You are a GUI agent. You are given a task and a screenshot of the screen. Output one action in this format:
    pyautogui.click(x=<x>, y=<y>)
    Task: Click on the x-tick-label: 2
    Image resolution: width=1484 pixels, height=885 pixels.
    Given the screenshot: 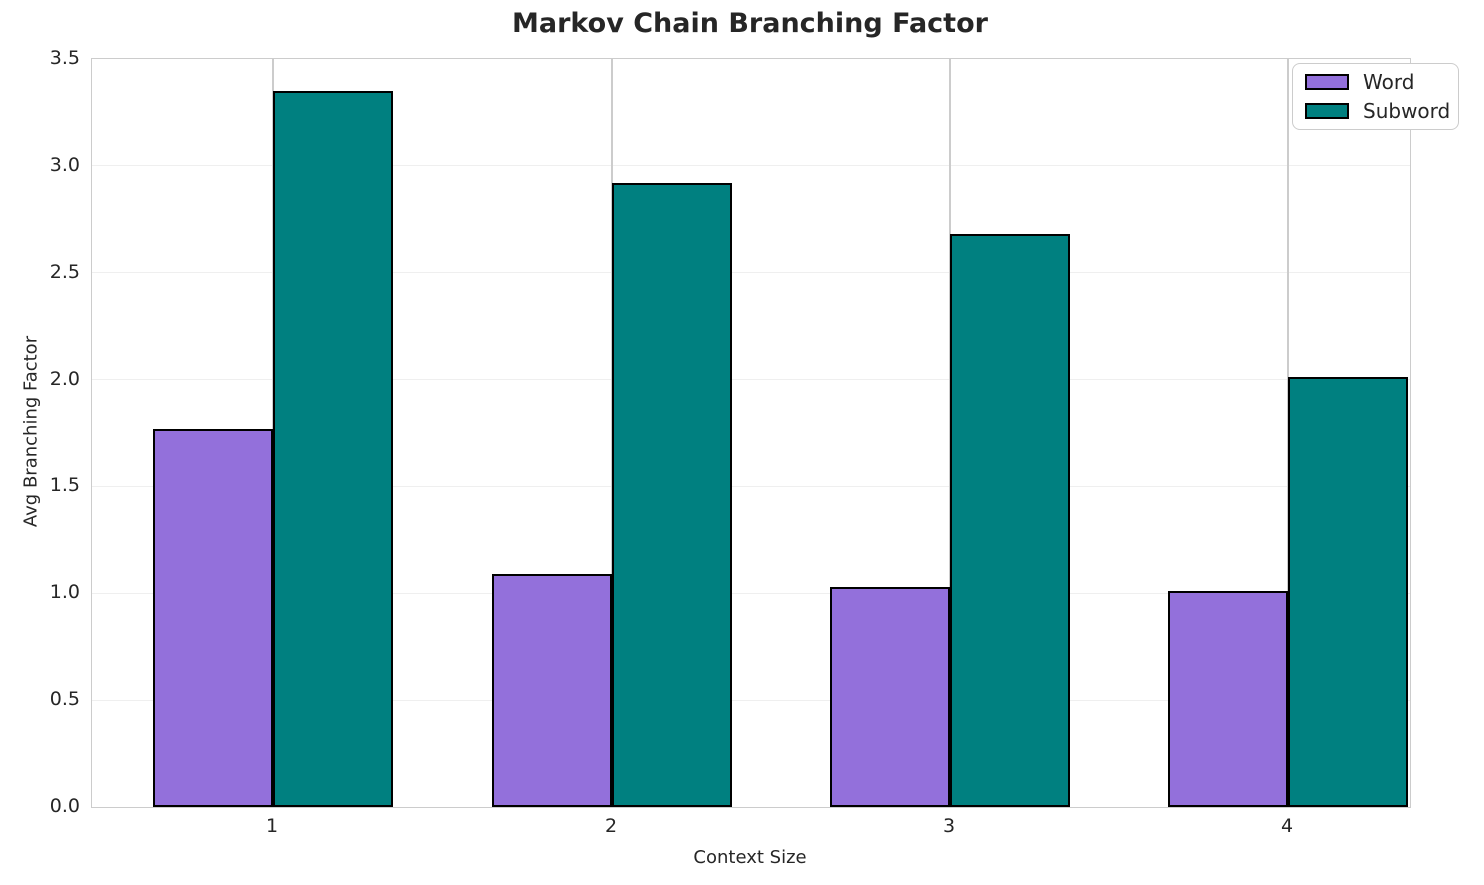 What is the action you would take?
    pyautogui.click(x=611, y=826)
    